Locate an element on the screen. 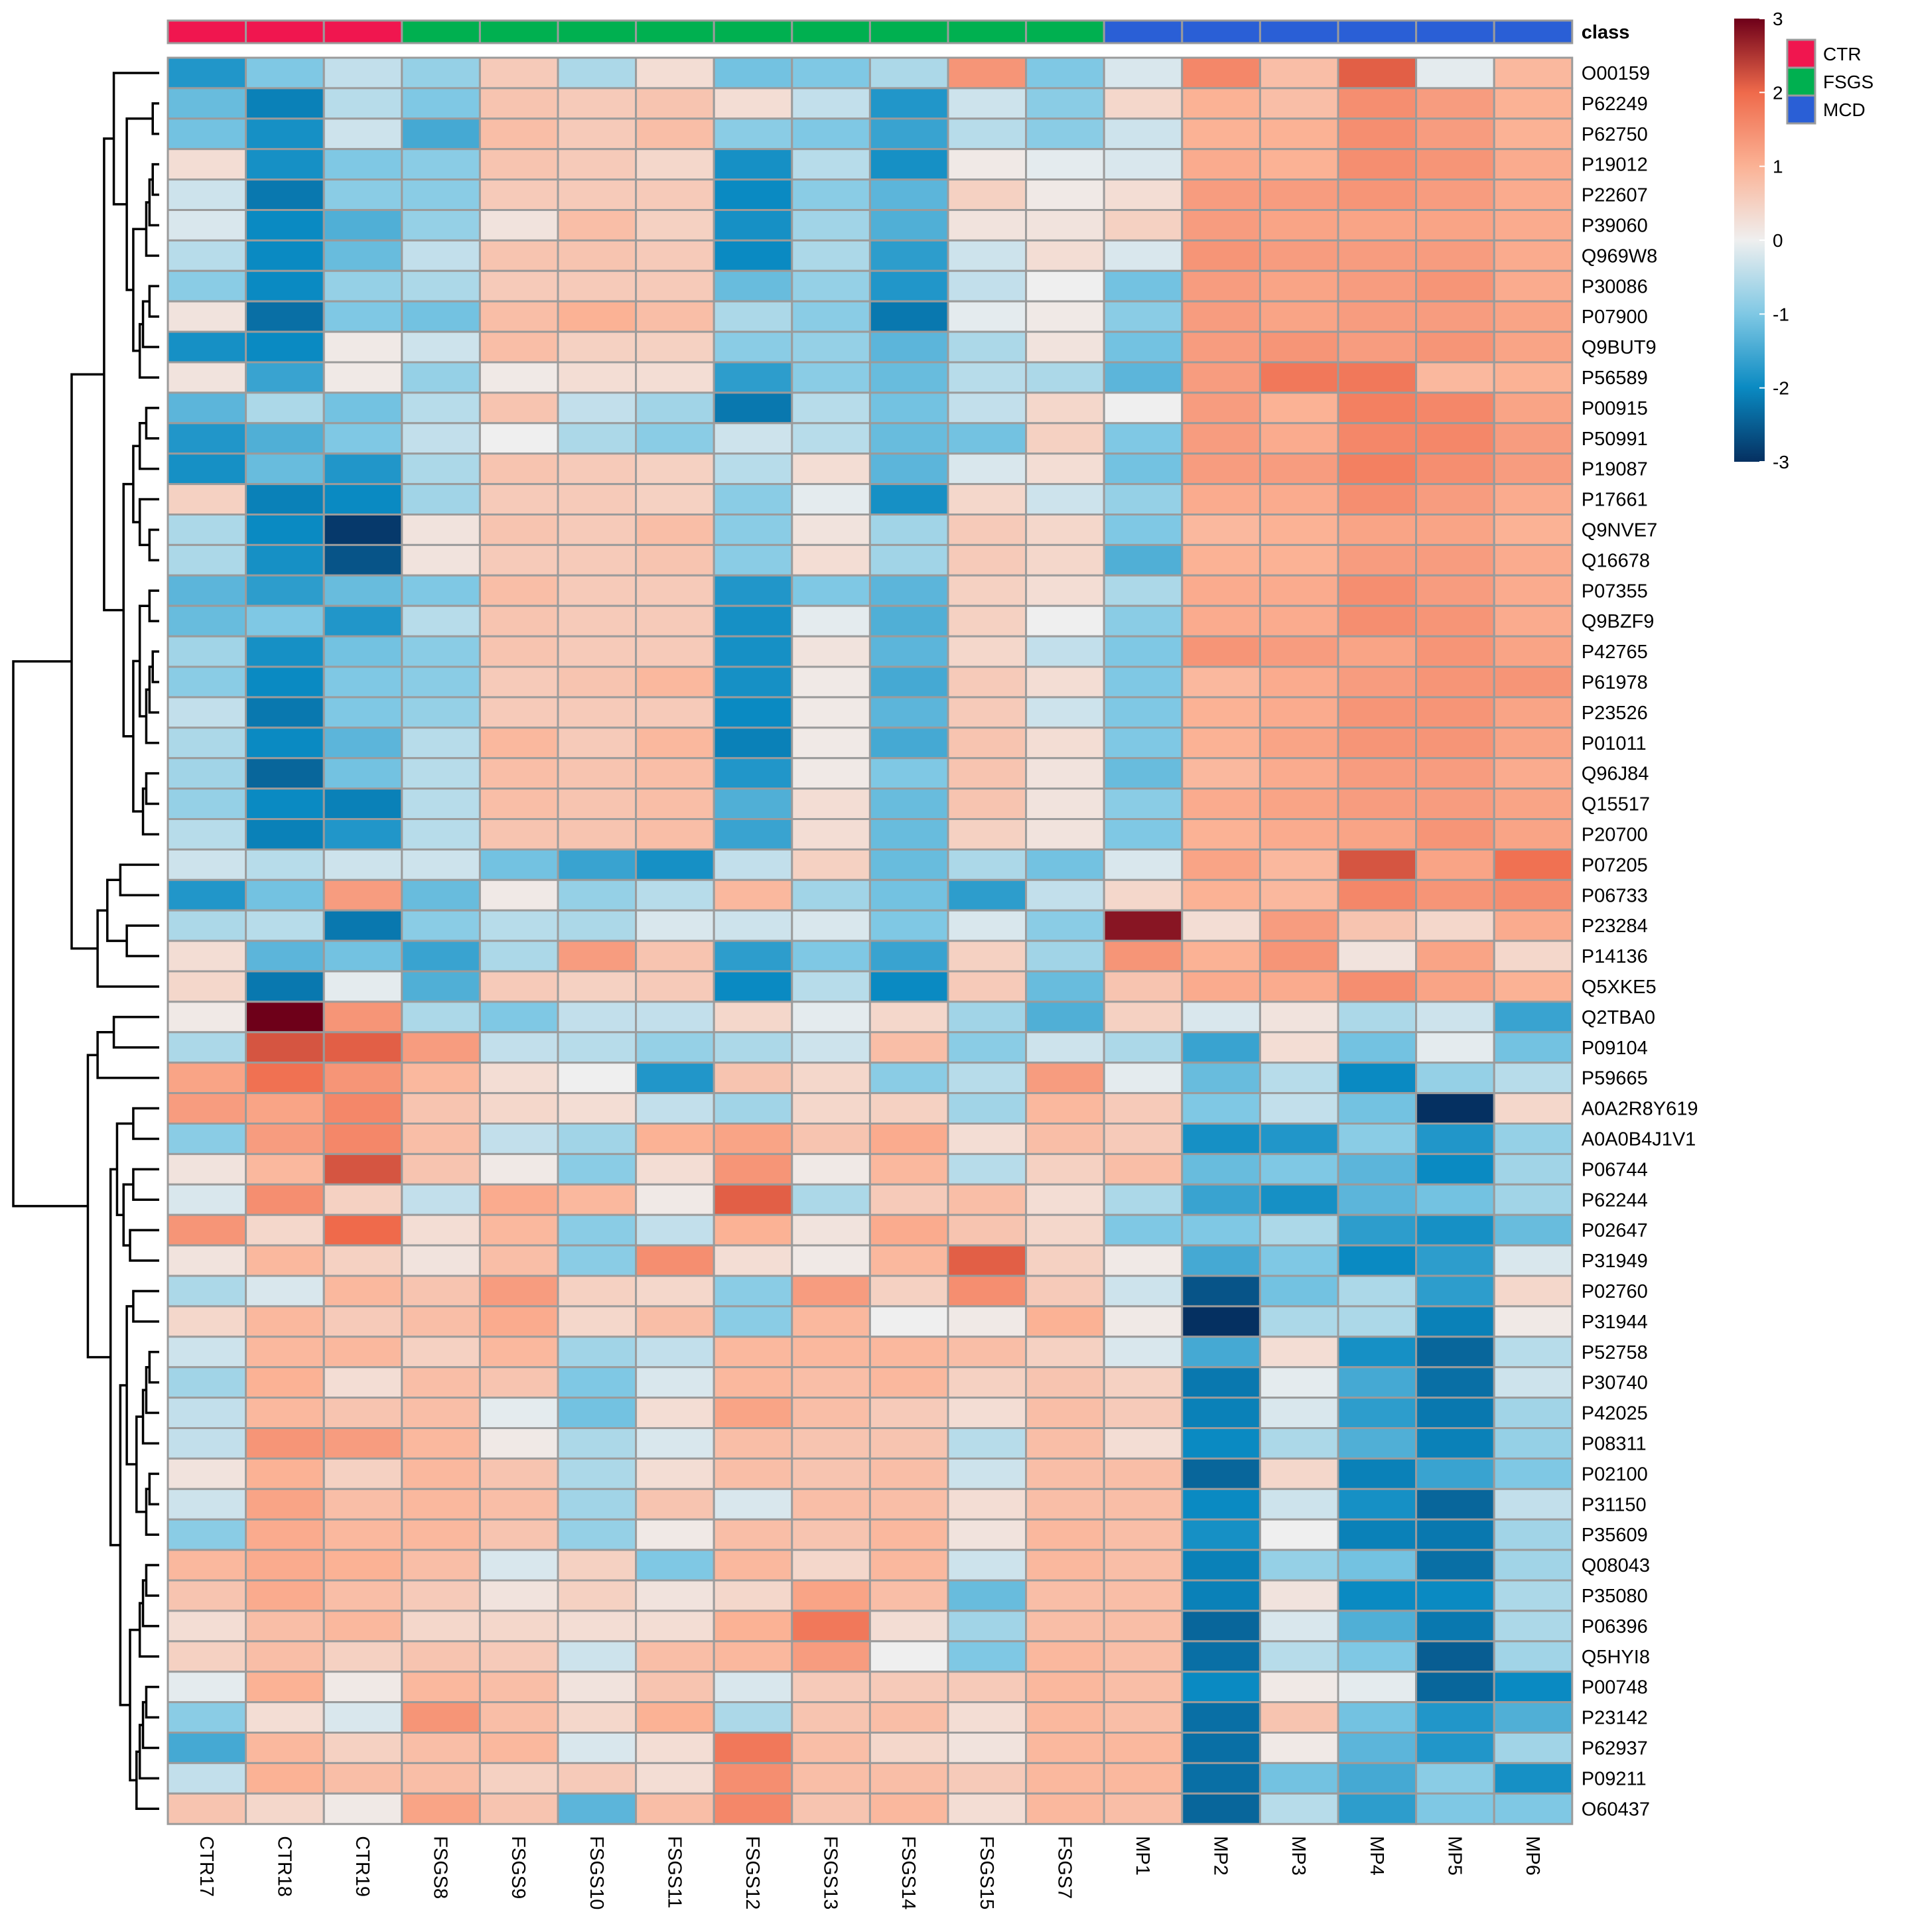 This screenshot has height=1932, width=1906. column-label: CTR19 is located at coordinates (362, 1866).